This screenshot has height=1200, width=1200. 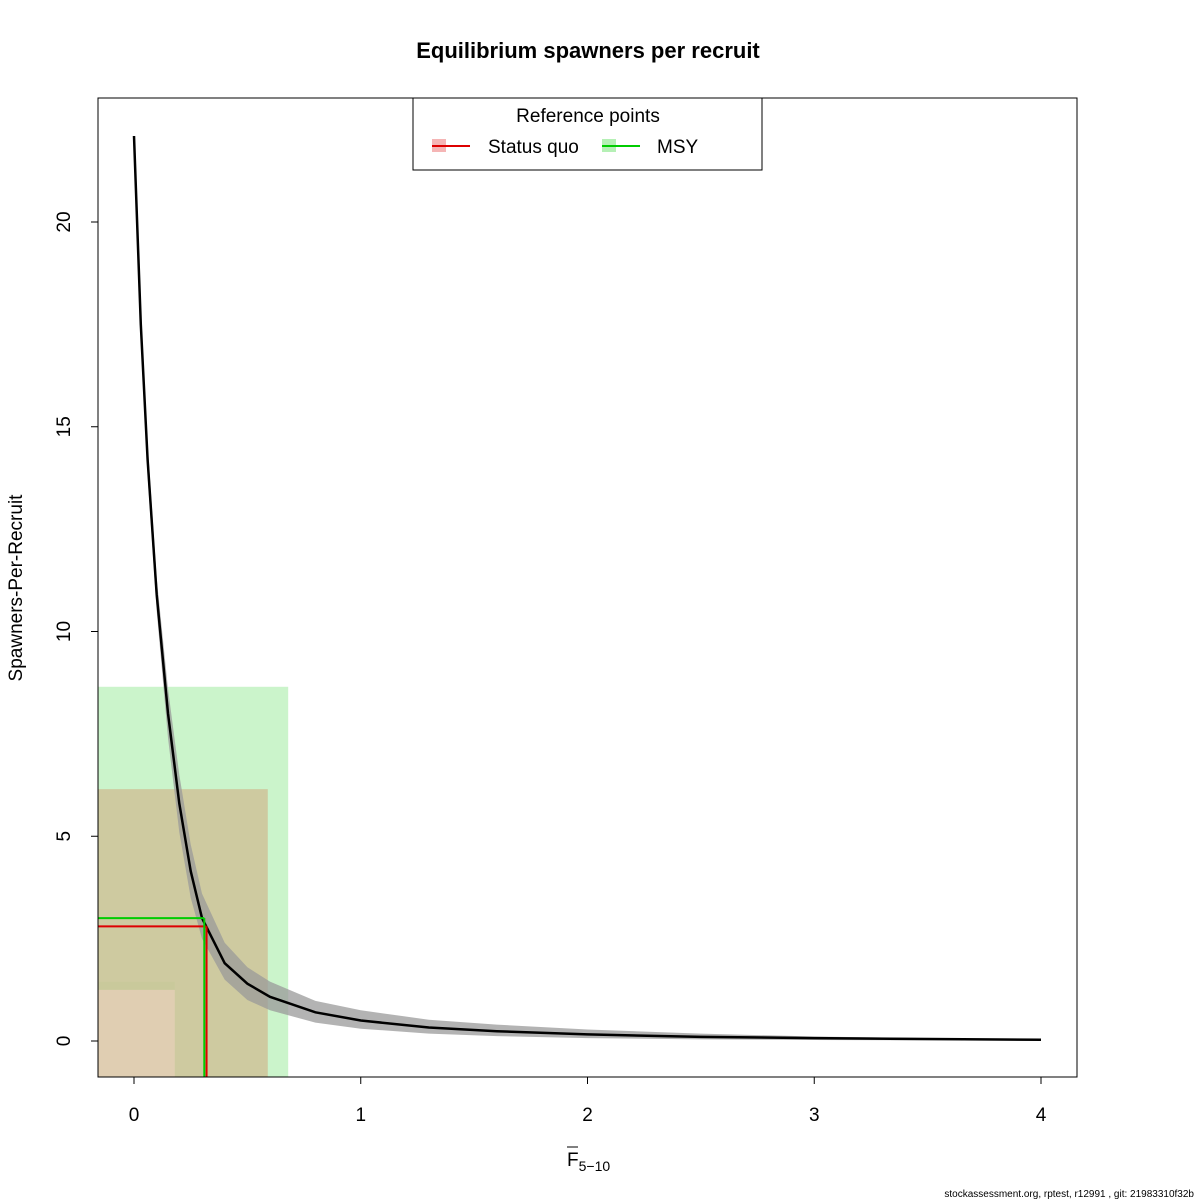 I want to click on y-tick-label: 5, so click(x=64, y=836).